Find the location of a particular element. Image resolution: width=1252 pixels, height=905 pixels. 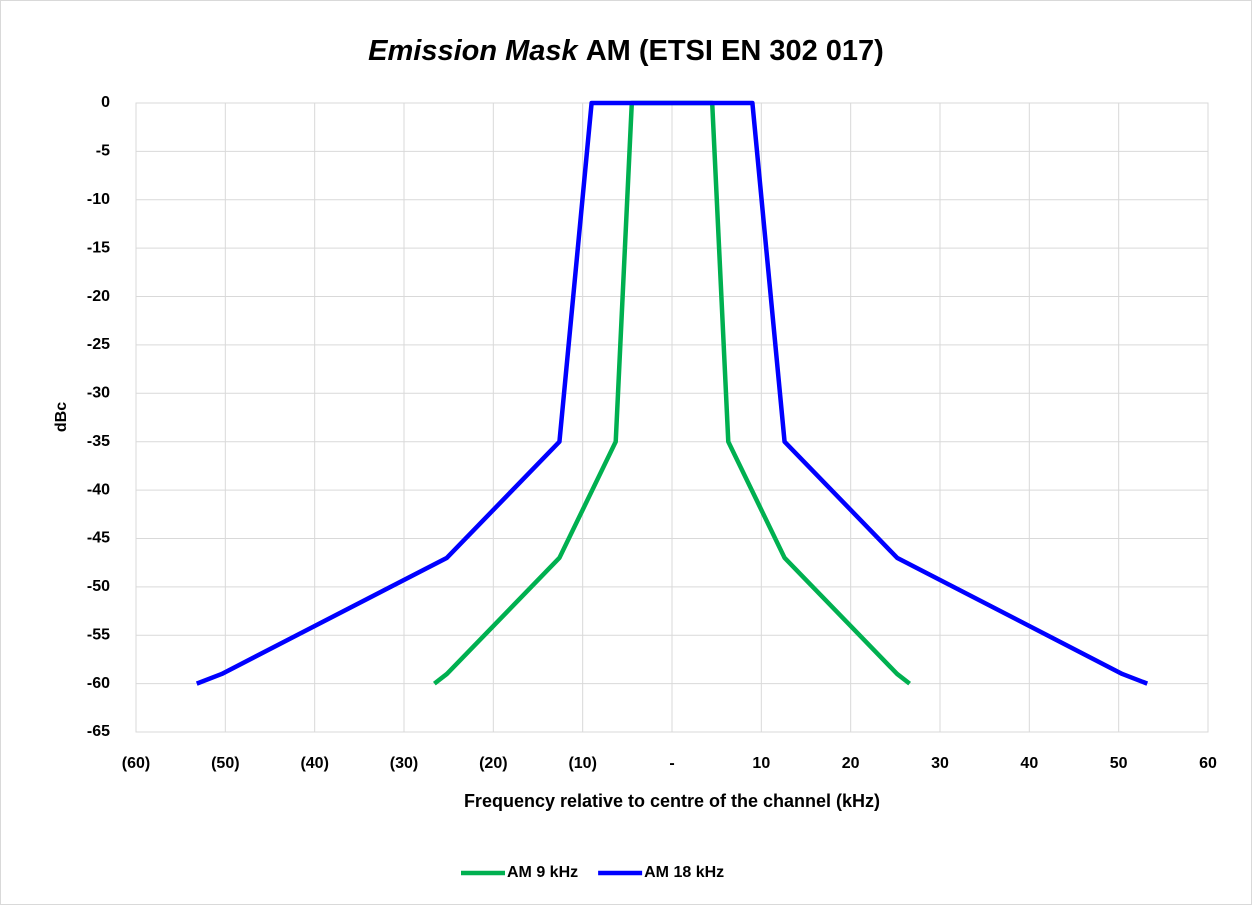

chart-title: Emission Mask AM (ETSI EN 302 017) is located at coordinates (626, 51).